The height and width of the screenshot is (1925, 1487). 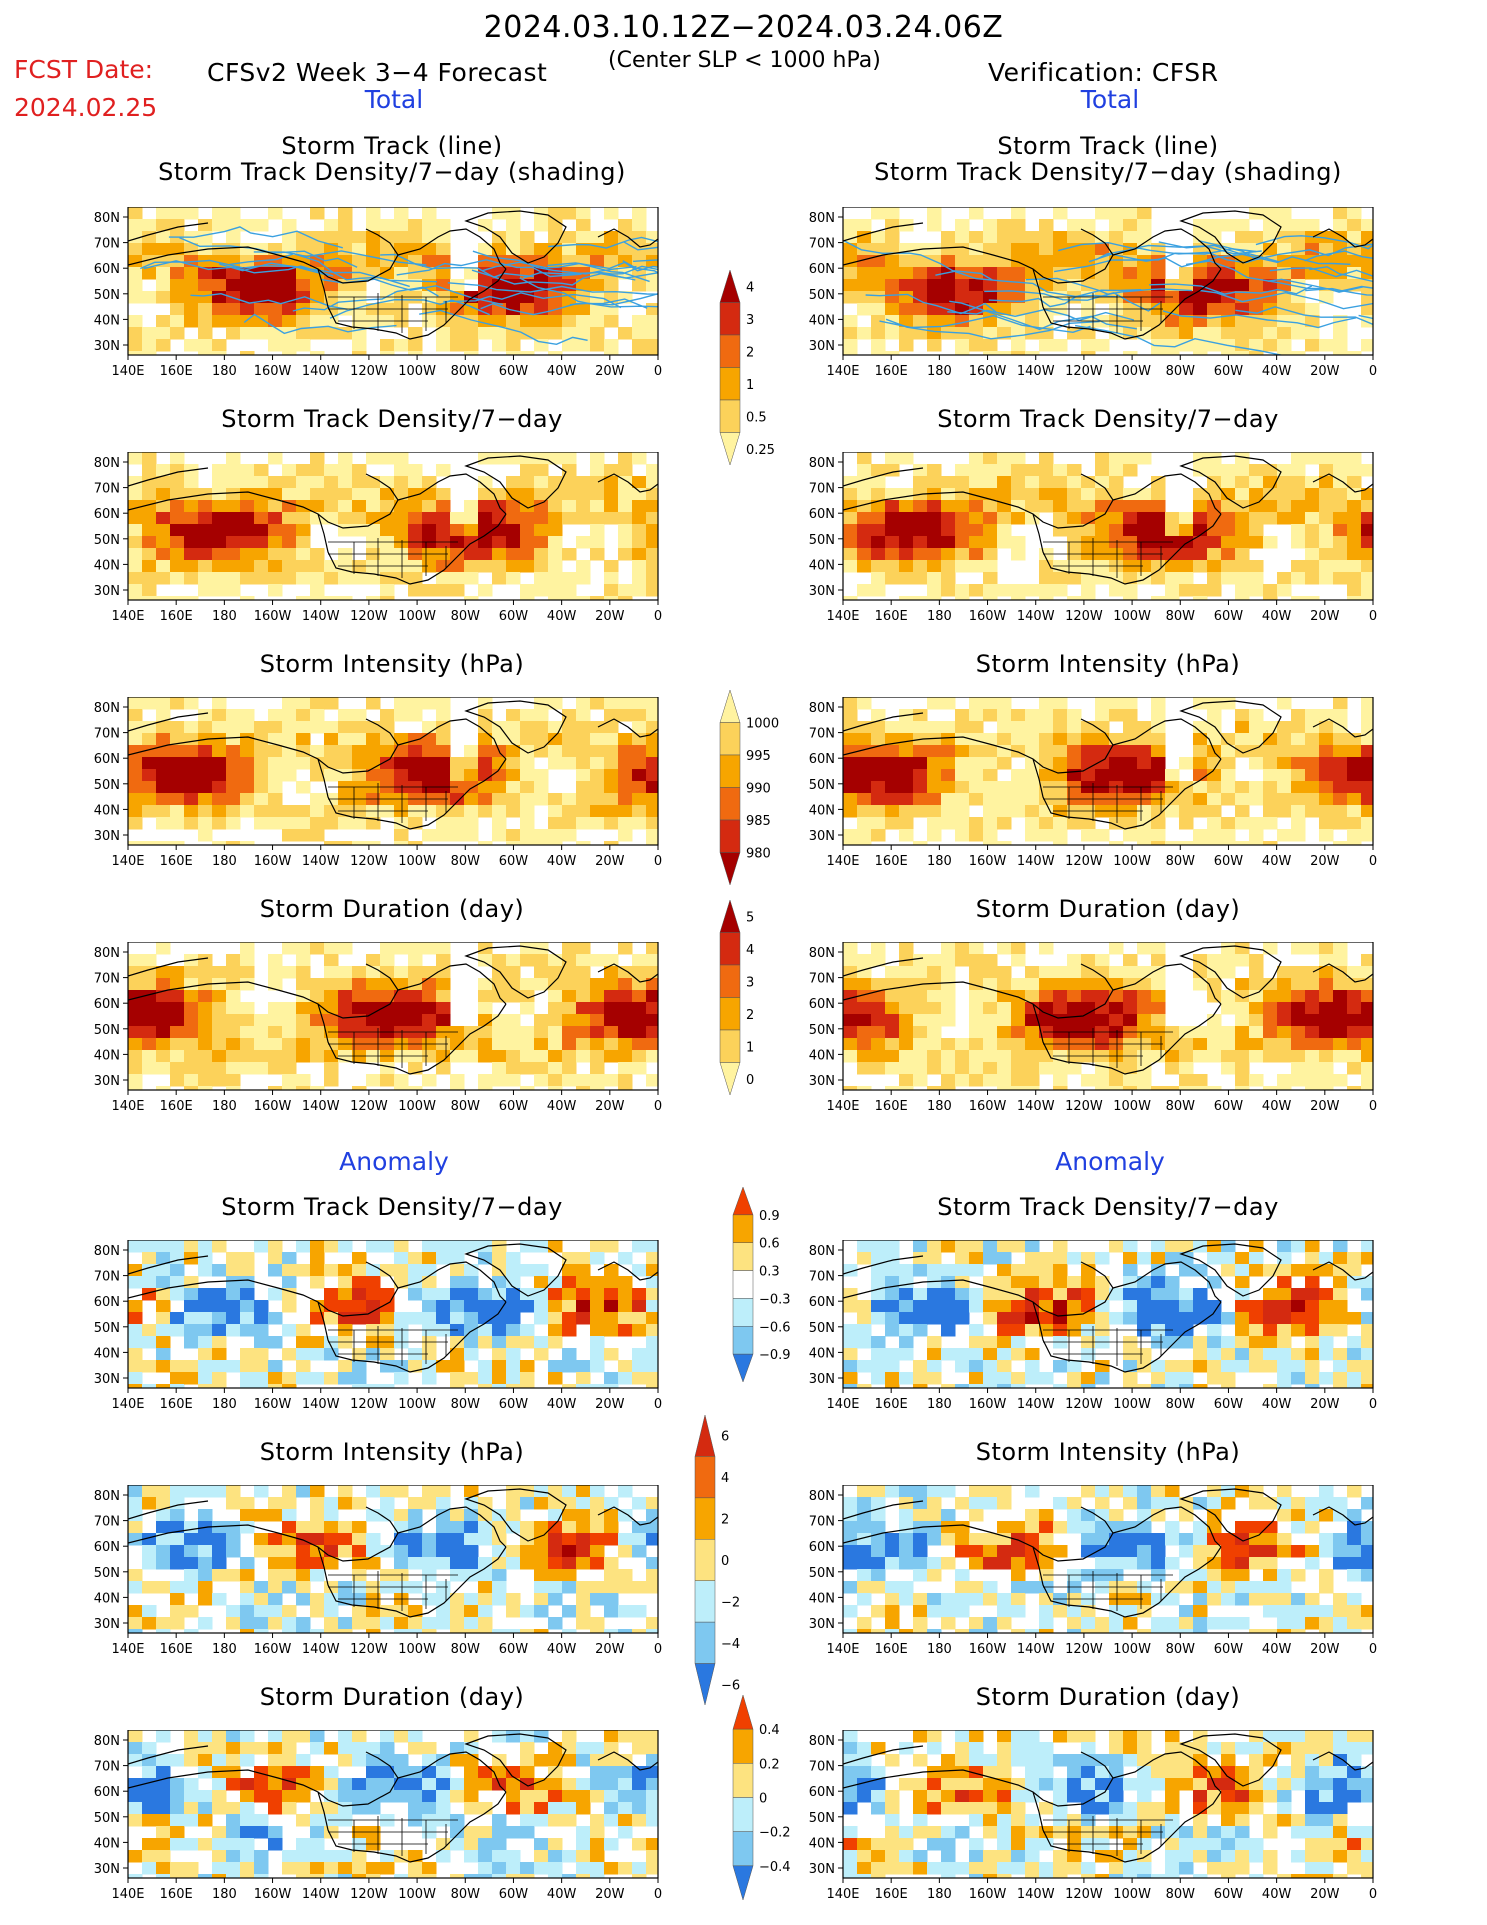 I want to click on coastline, so click(x=1230, y=482).